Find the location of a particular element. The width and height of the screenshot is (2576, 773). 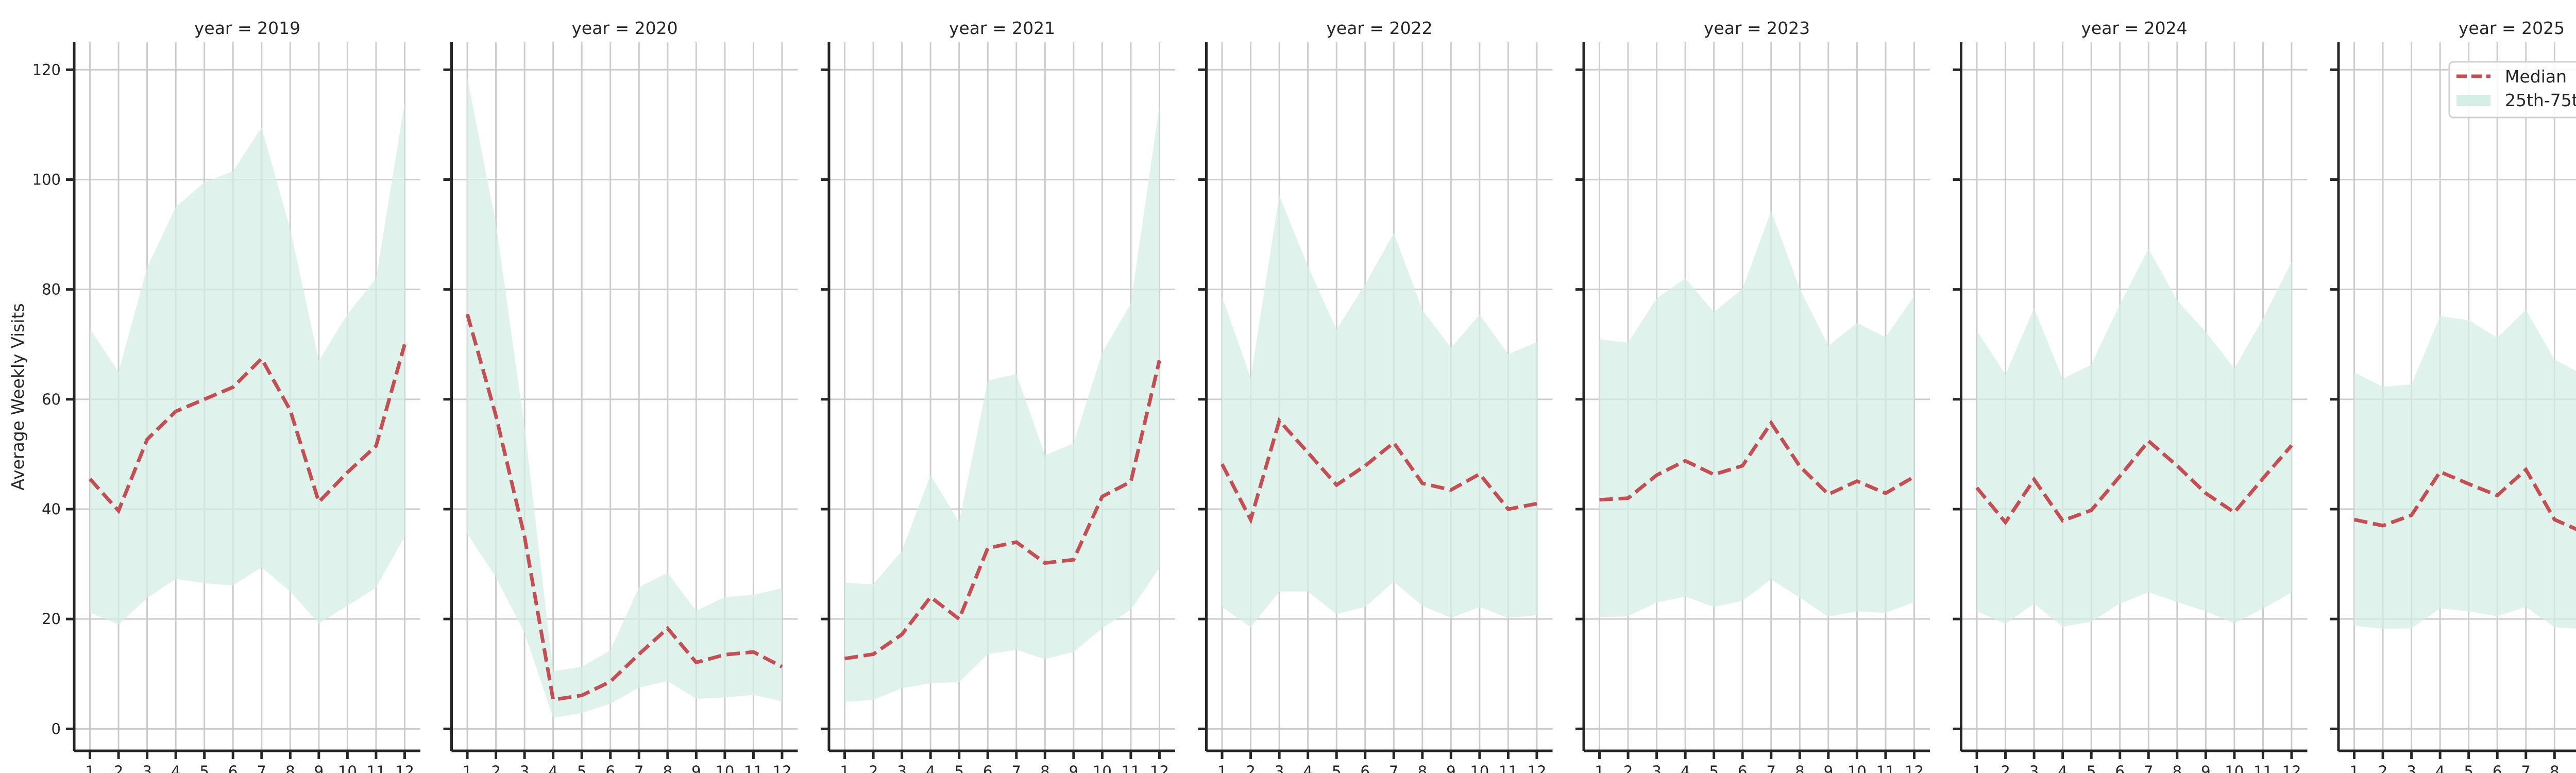

panel-2021: 123456789101112Monthyear = 2021 is located at coordinates (998, 395).